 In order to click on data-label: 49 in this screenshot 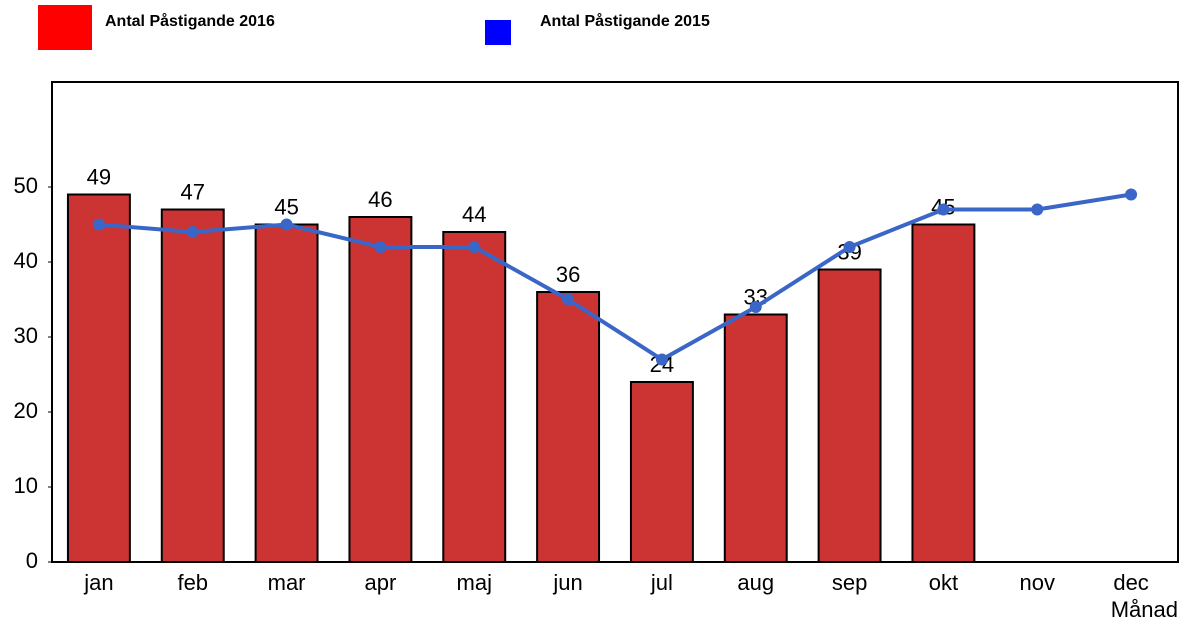, I will do `click(99, 176)`.